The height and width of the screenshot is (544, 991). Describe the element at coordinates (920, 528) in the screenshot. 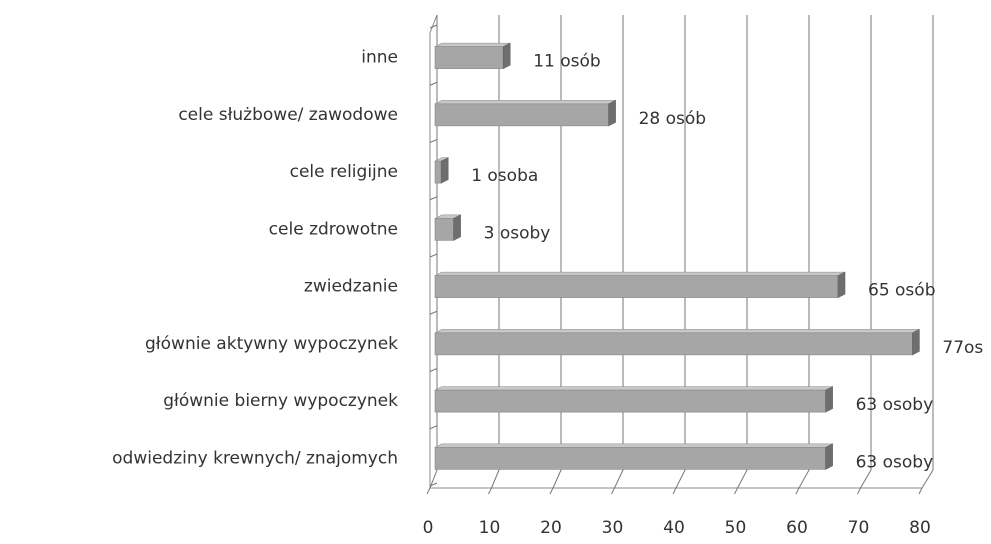

I see `x-tick-label: 80` at that location.